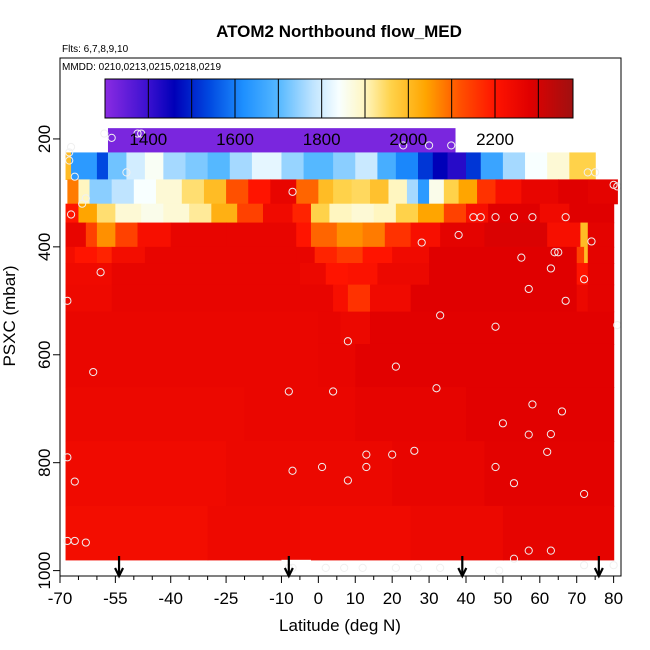  I want to click on y-tick-label: 200, so click(44, 139).